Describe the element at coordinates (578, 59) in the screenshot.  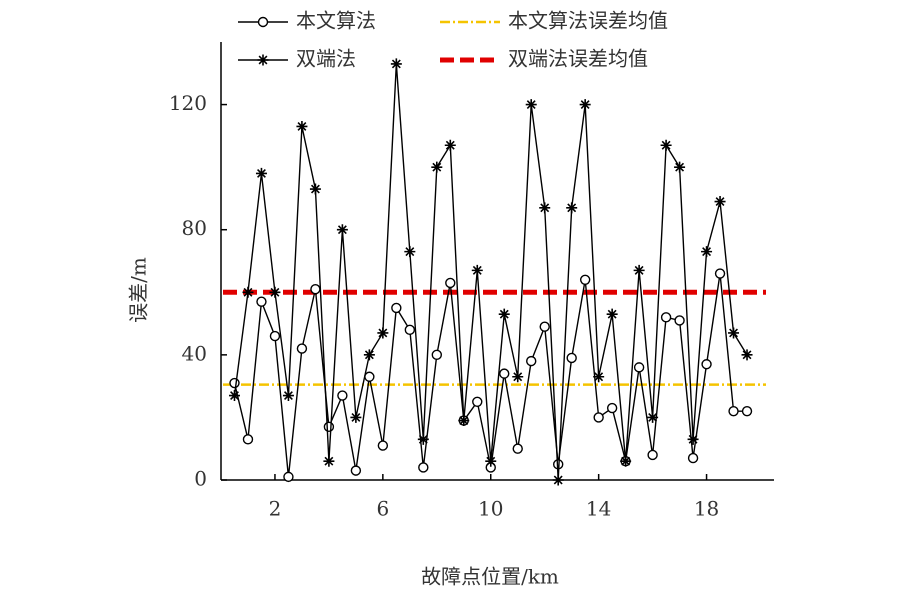
I see `legend-label: 双端法误差均值` at that location.